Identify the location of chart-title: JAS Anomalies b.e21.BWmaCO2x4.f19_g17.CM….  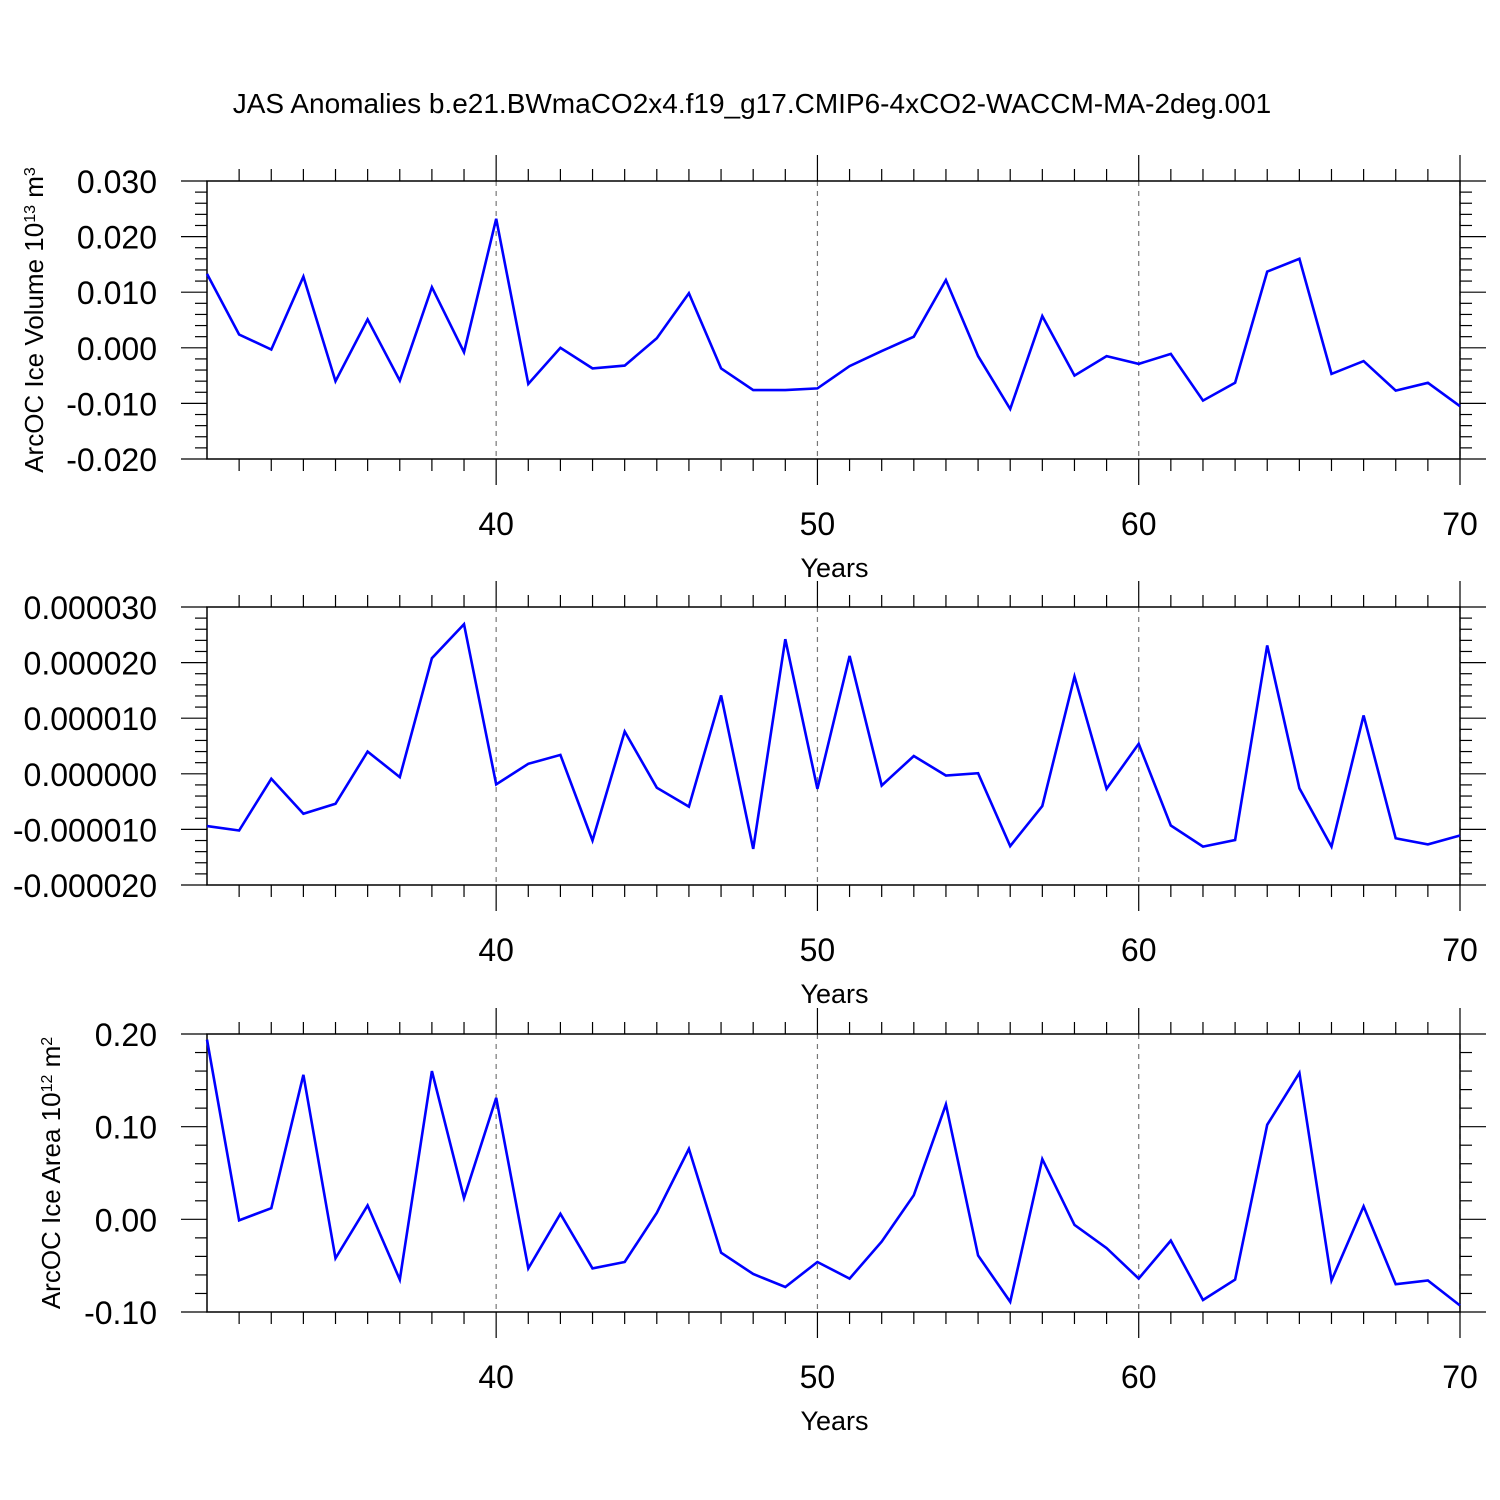
(752, 103).